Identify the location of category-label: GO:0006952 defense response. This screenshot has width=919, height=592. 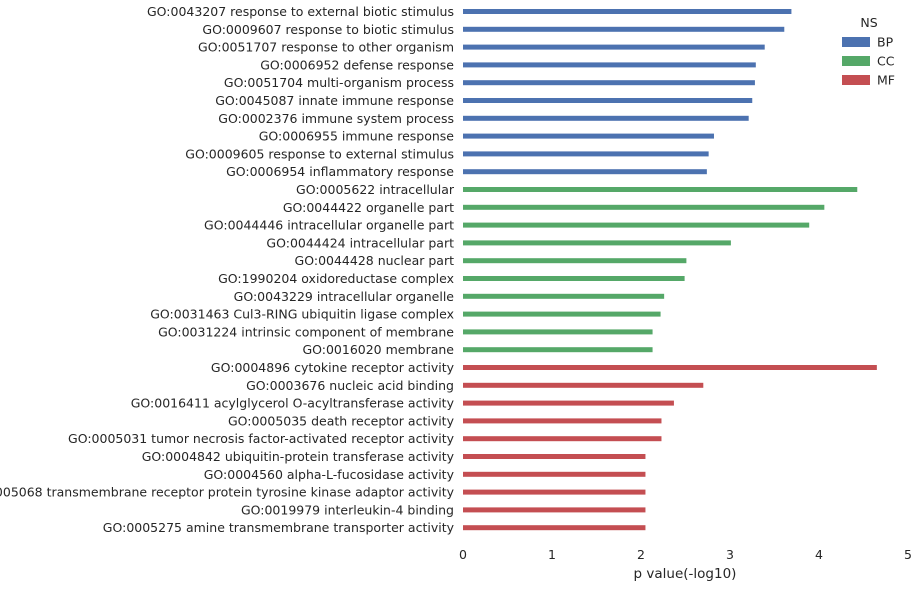
(357, 64).